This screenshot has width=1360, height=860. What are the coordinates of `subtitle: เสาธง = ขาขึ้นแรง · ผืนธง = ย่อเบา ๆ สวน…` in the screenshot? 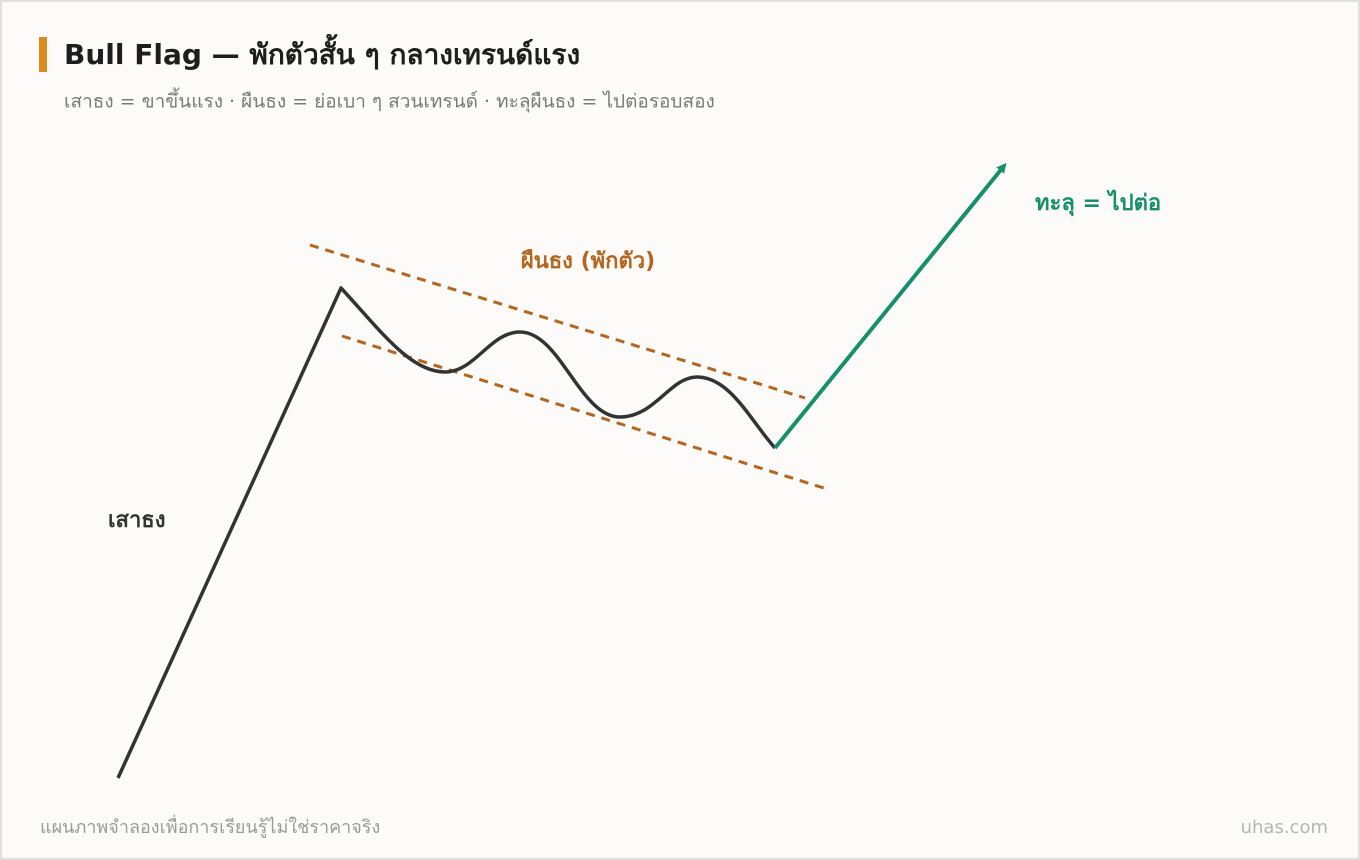 It's located at (389, 101).